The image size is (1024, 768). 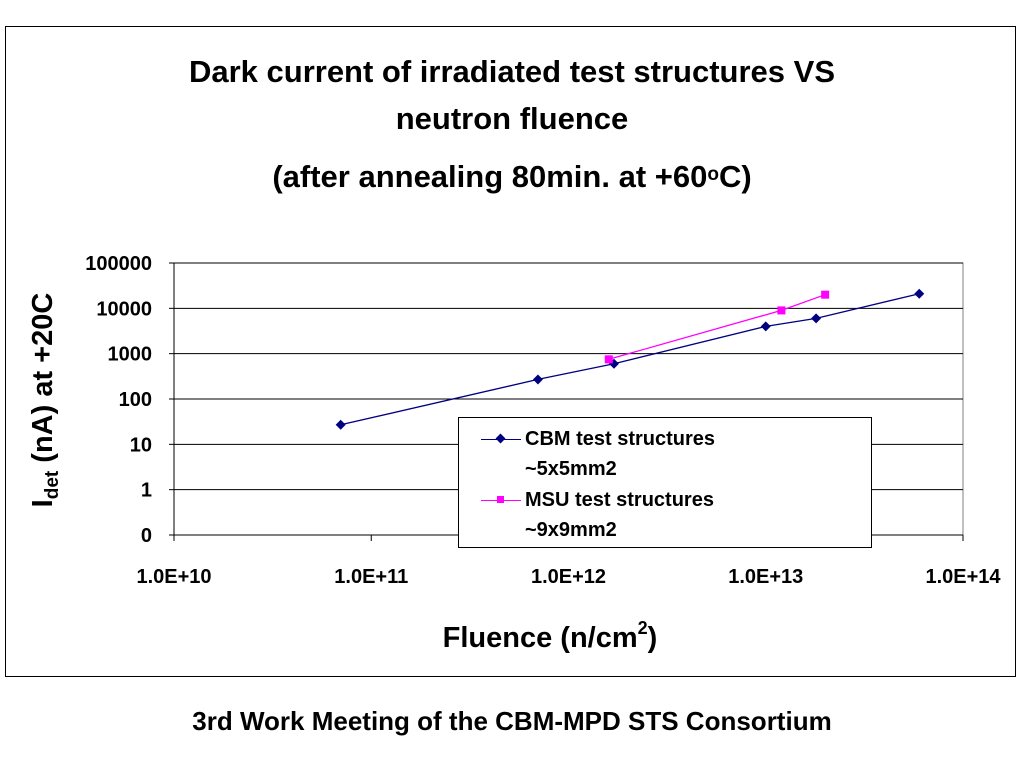 I want to click on x-tick-label: 1.0E+14, so click(x=963, y=577).